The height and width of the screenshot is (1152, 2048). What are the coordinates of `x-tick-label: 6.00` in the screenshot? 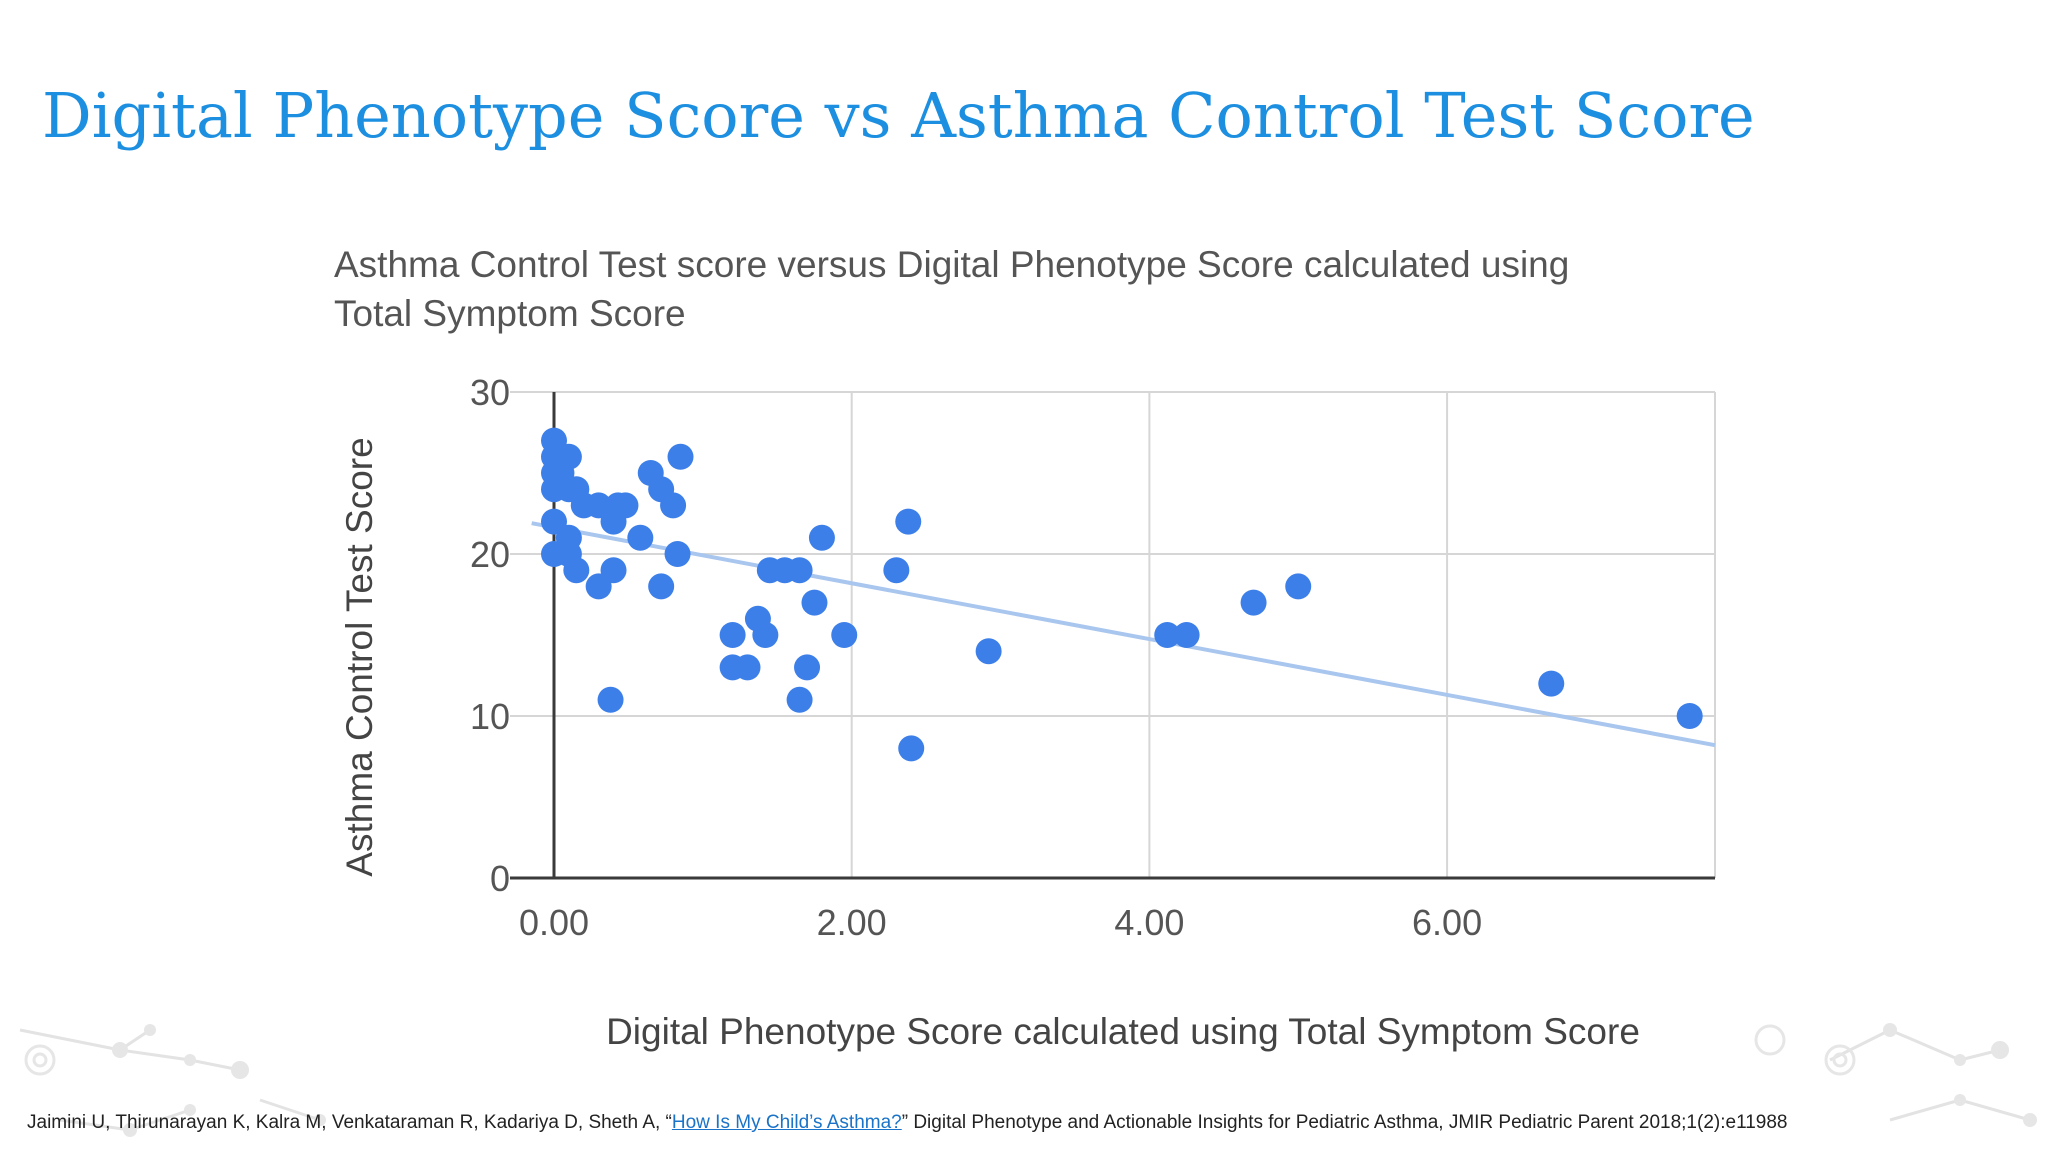 It's located at (1447, 922).